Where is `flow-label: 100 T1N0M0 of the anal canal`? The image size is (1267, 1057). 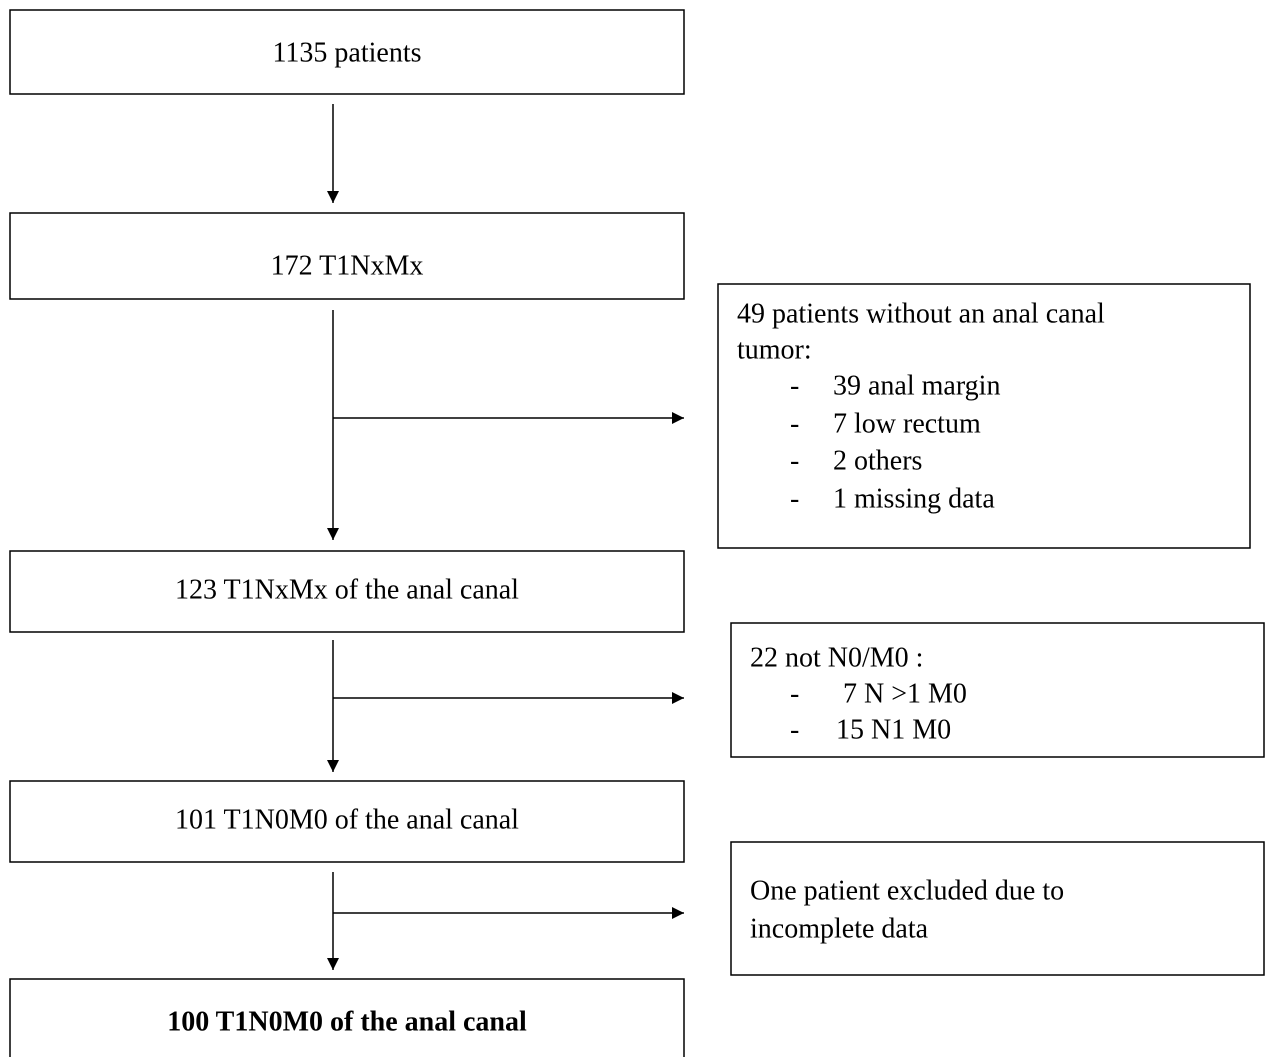 flow-label: 100 T1N0M0 of the anal canal is located at coordinates (347, 1021).